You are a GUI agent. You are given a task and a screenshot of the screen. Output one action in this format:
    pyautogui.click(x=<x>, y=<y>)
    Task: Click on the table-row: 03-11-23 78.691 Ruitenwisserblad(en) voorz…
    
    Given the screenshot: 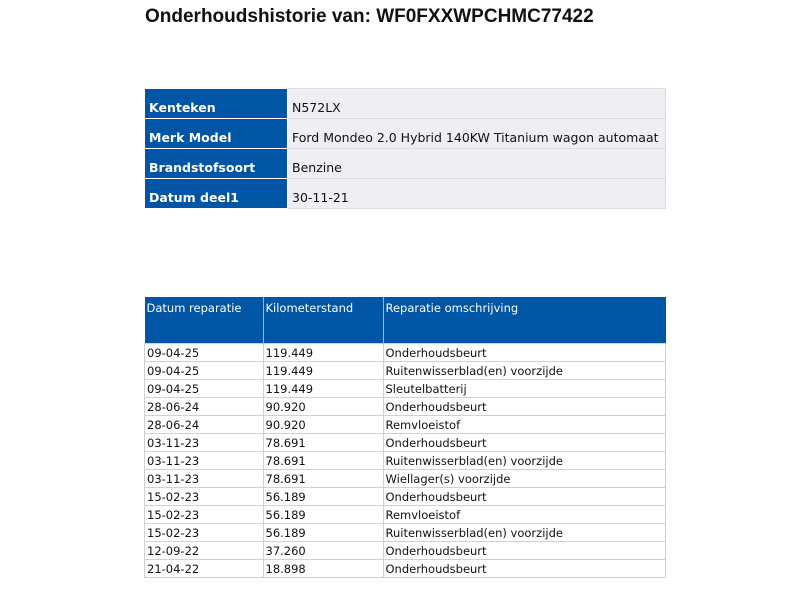 What is the action you would take?
    pyautogui.click(x=405, y=460)
    